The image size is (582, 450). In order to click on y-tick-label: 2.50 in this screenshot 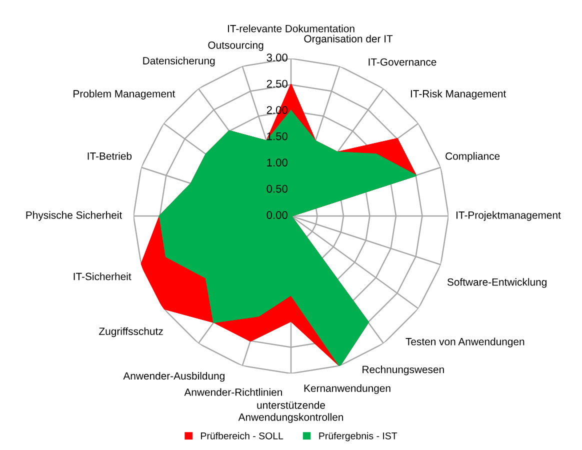, I will do `click(277, 84)`.